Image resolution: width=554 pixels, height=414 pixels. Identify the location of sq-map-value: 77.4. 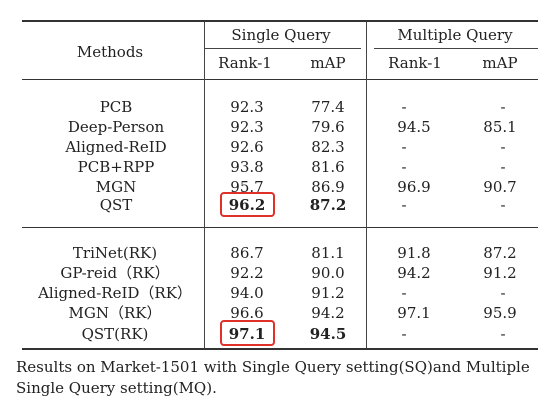
(328, 107).